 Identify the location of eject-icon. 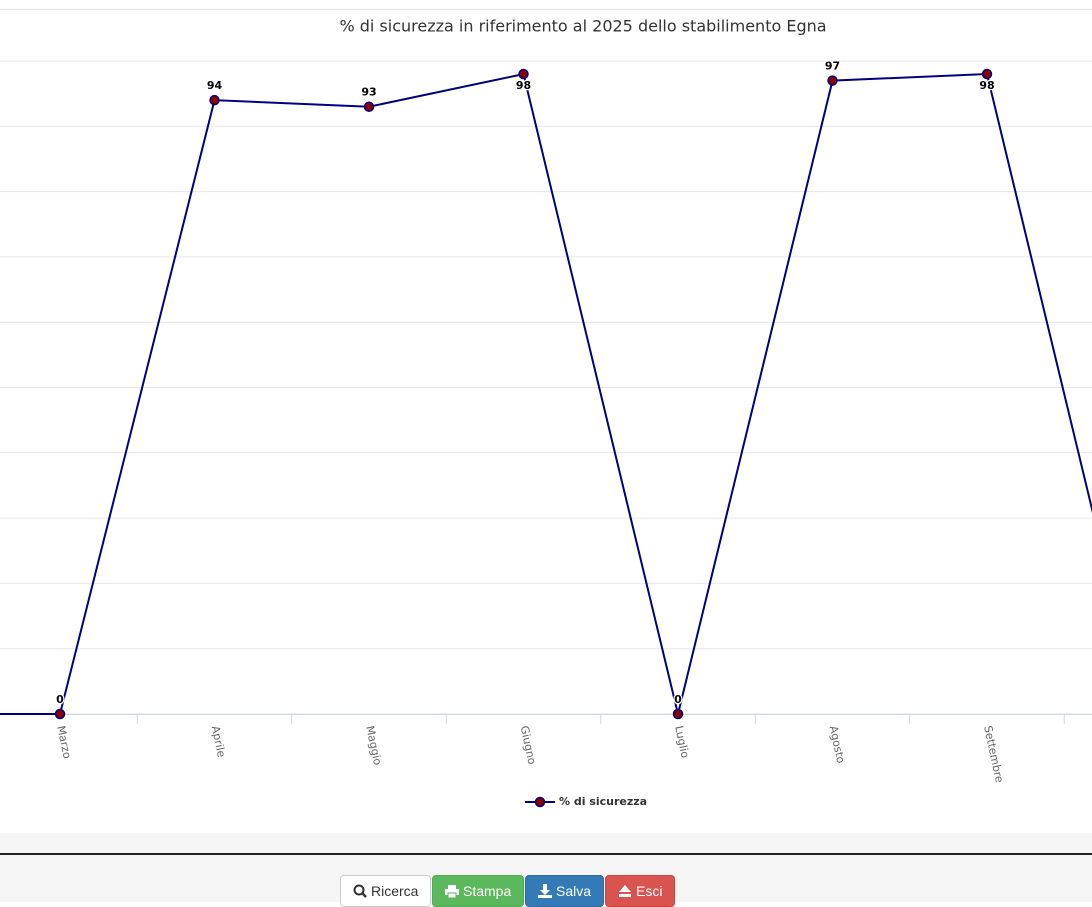
(625, 891).